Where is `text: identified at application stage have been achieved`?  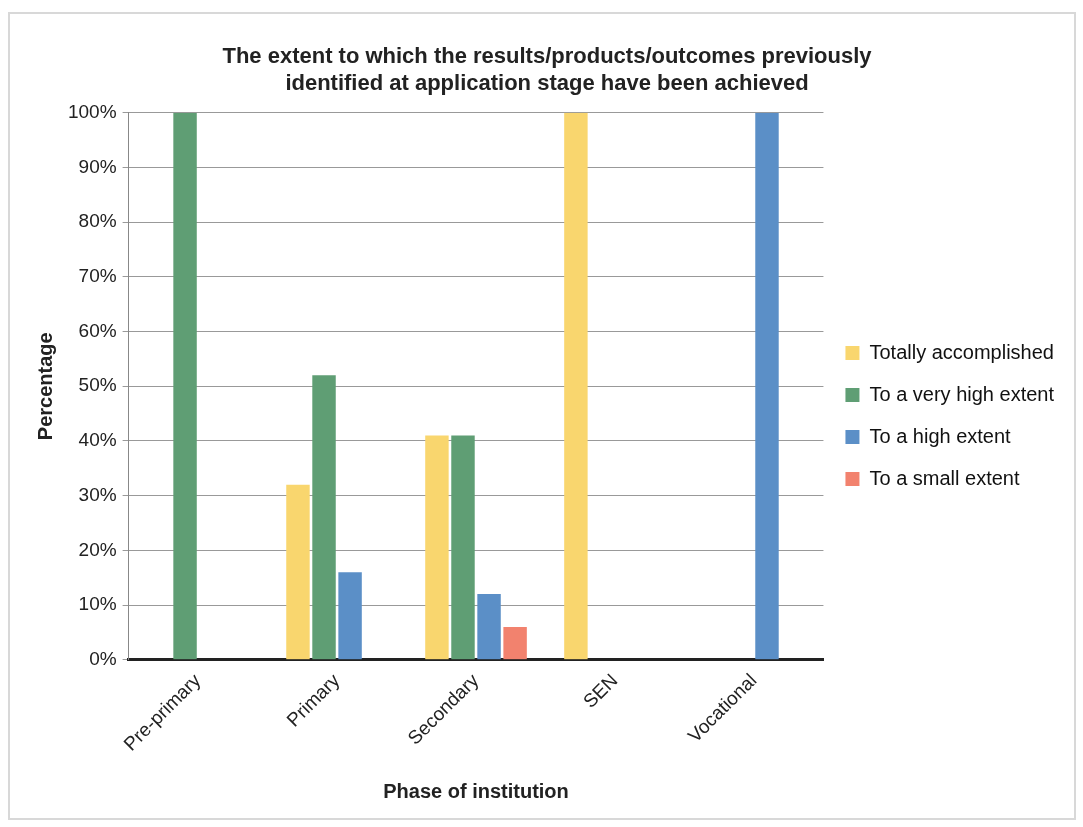
text: identified at application stage have been achieved is located at coordinates (547, 82).